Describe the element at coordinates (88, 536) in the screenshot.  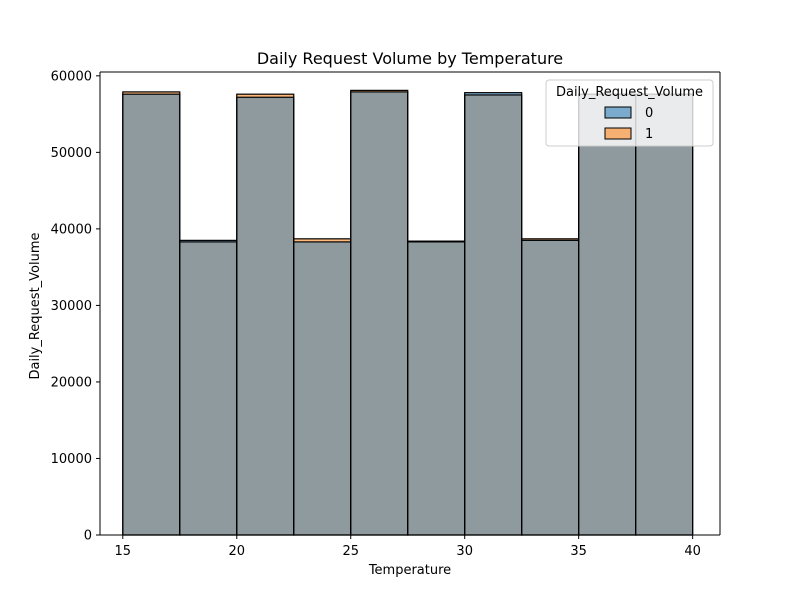
I see `y-tick-label: 0` at that location.